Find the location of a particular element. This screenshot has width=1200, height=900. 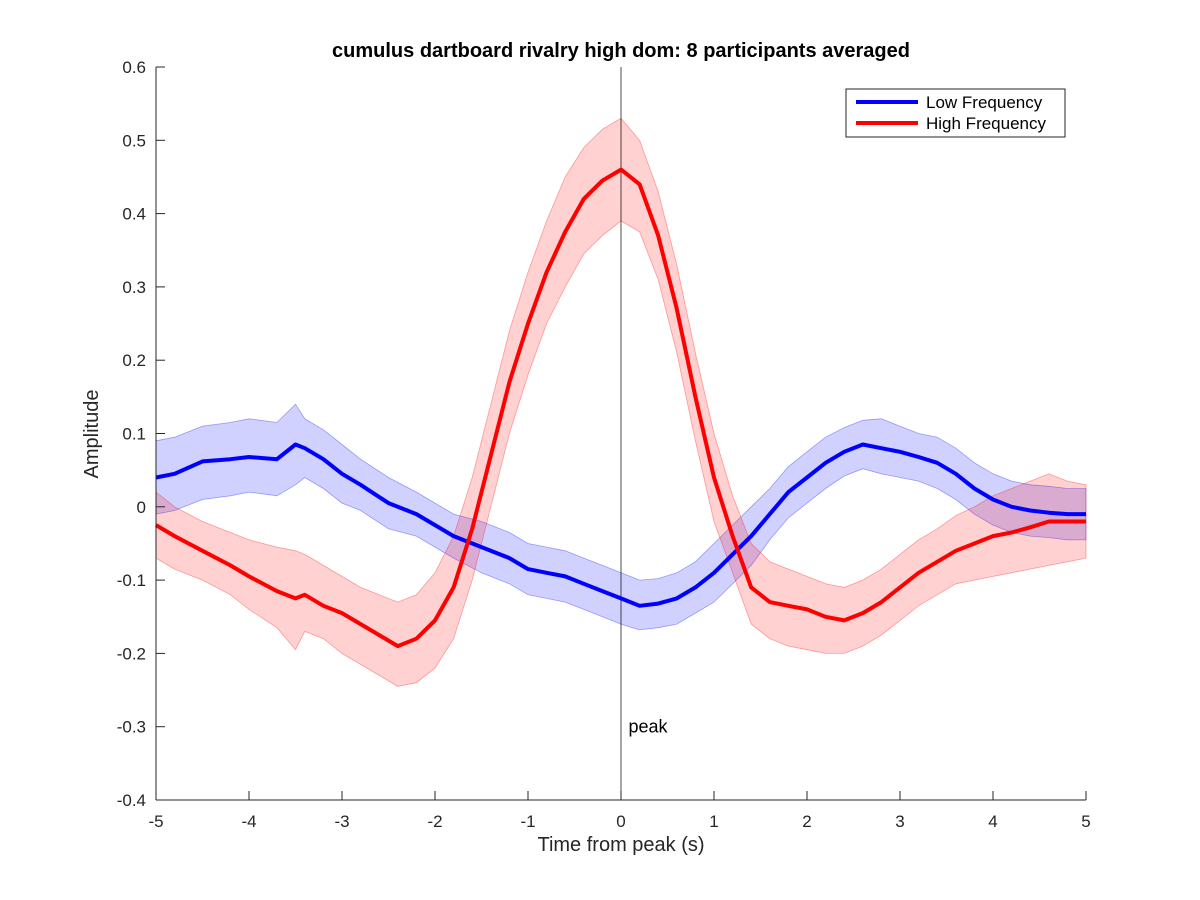

y-tick-label: 0.3 is located at coordinates (134, 287).